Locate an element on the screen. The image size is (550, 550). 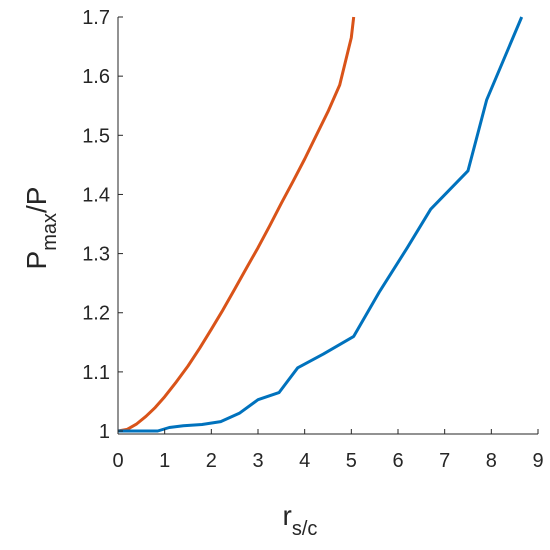
y-tick-label: 1.1 is located at coordinates (96, 373).